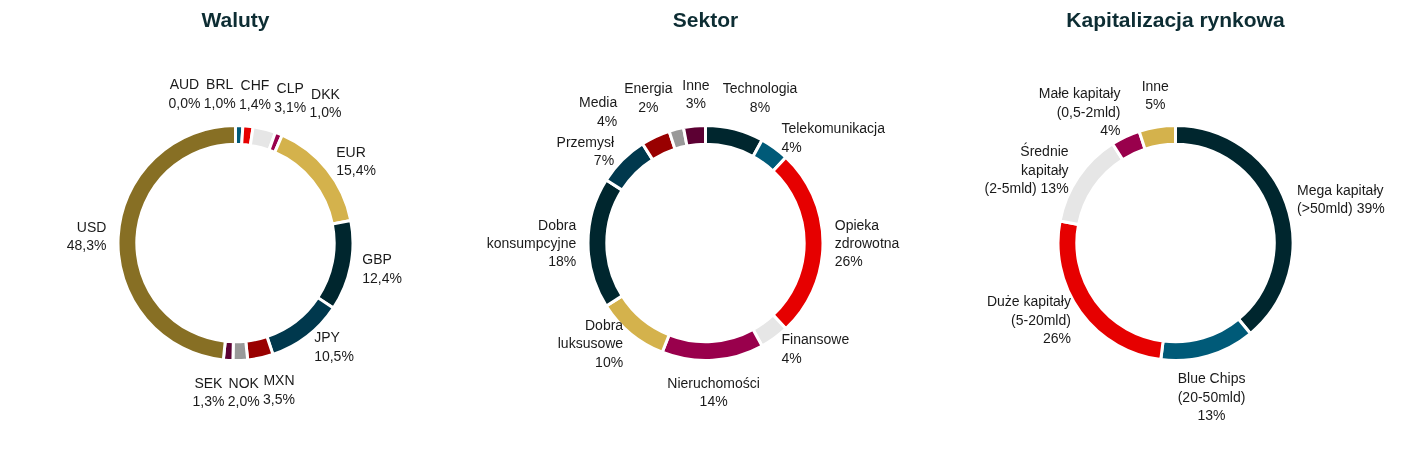  Describe the element at coordinates (351, 152) in the screenshot. I see `slice-label: EUR` at that location.